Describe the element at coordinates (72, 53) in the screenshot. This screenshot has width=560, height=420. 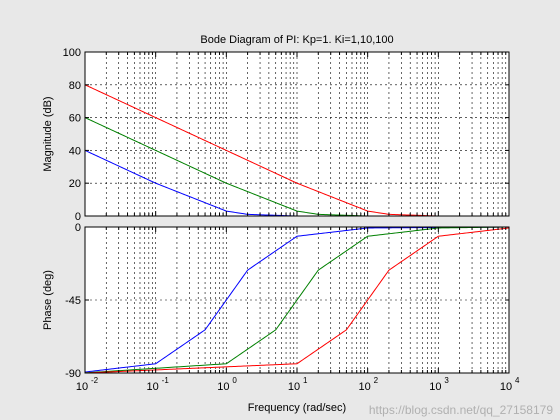
I see `y-tick-label: 100` at that location.